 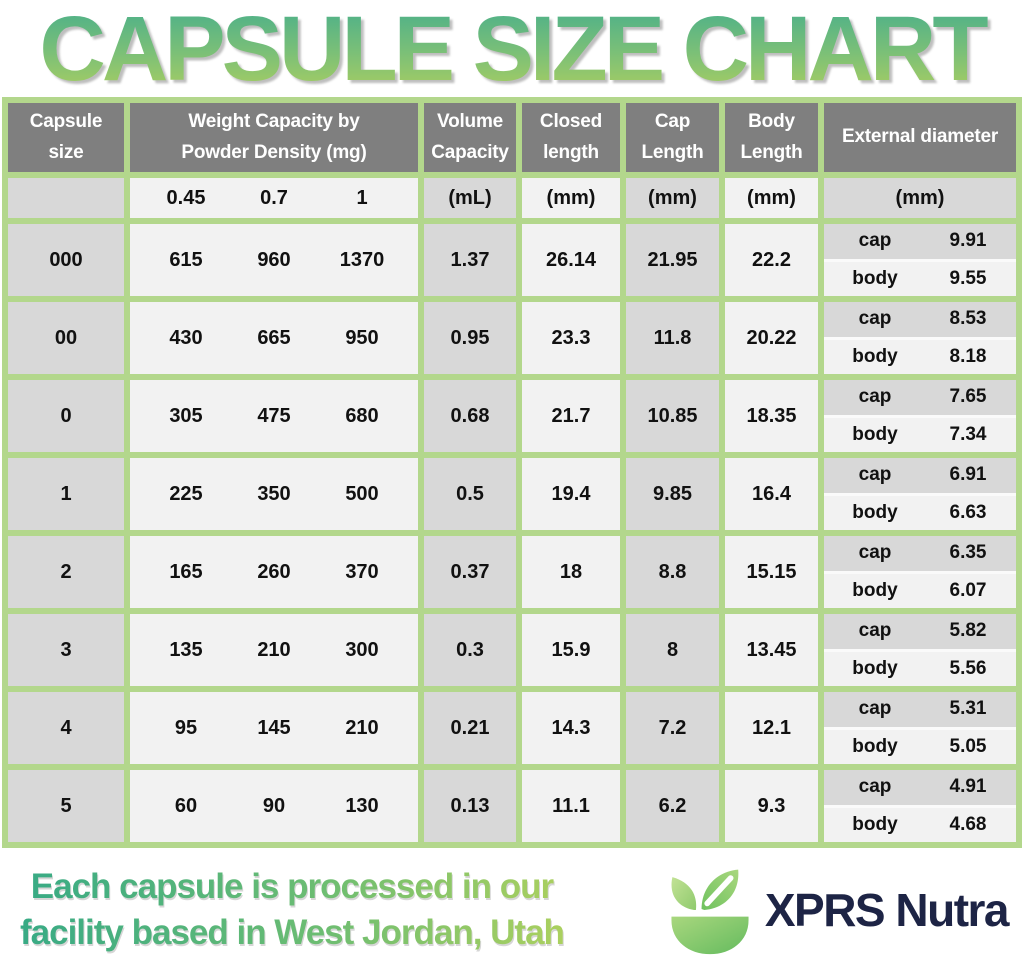 What do you see at coordinates (920, 787) in the screenshot?
I see `diameter-cap-row: cap 4.91` at bounding box center [920, 787].